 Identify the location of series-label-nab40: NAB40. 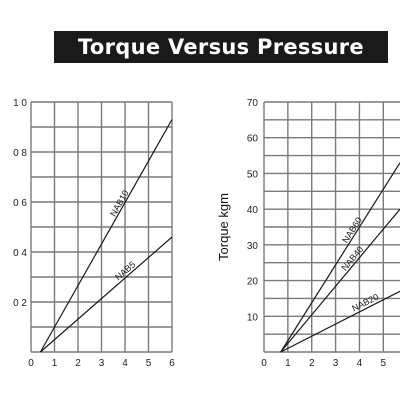
(352, 258).